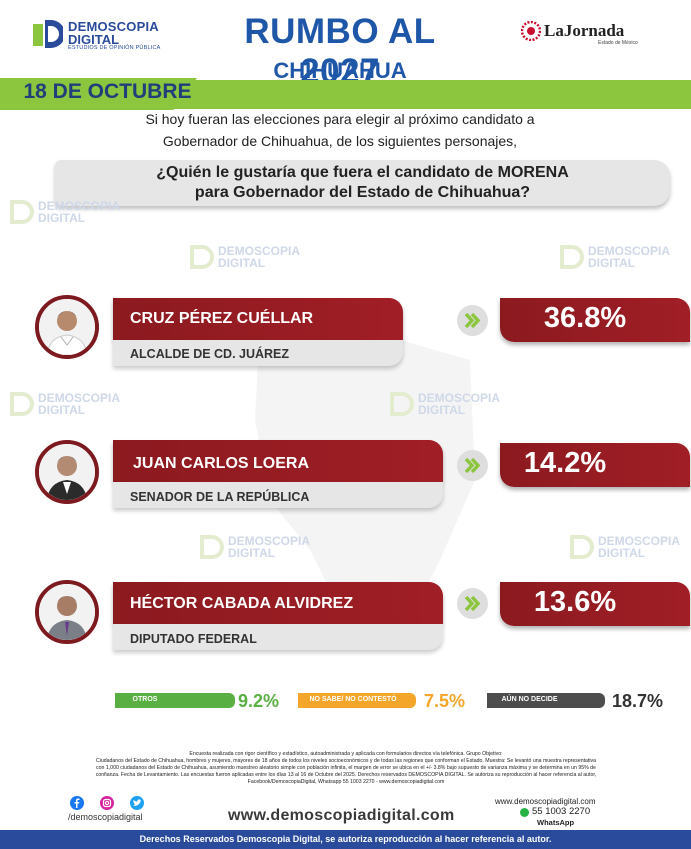 This screenshot has height=849, width=691. I want to click on page-subtitle: CHIHUAHUA, so click(340, 70).